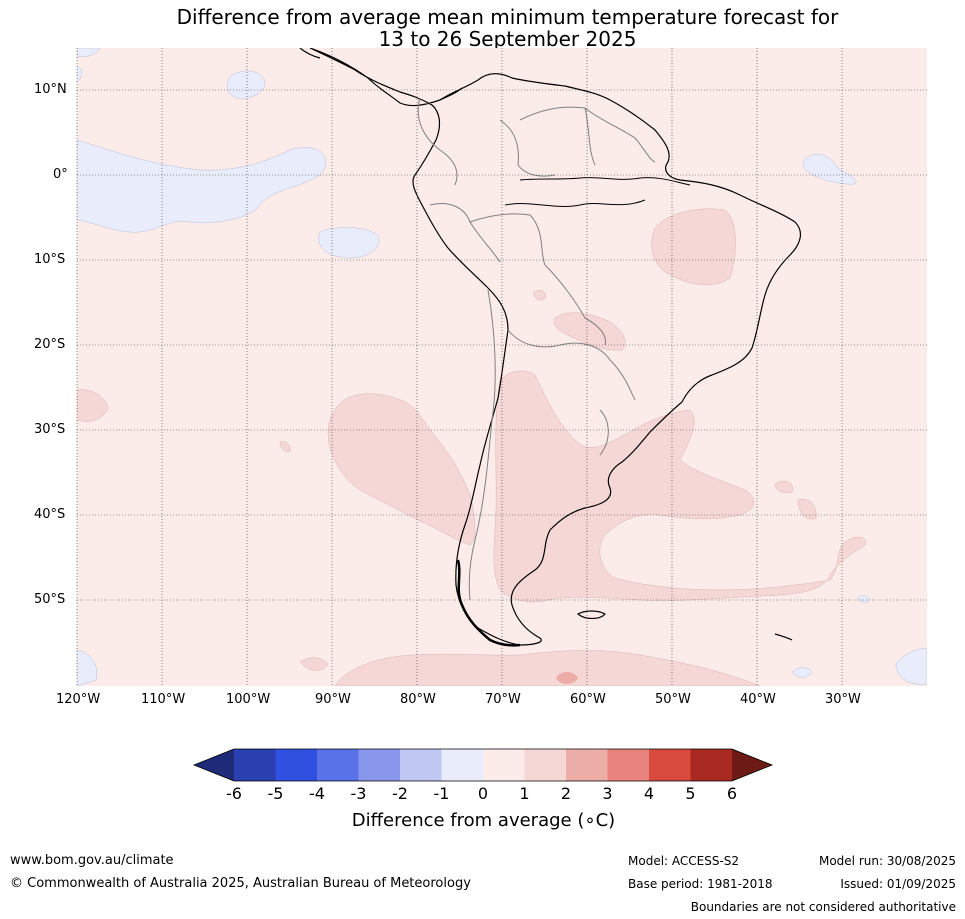  What do you see at coordinates (50, 514) in the screenshot?
I see `lat-label: 40°S` at bounding box center [50, 514].